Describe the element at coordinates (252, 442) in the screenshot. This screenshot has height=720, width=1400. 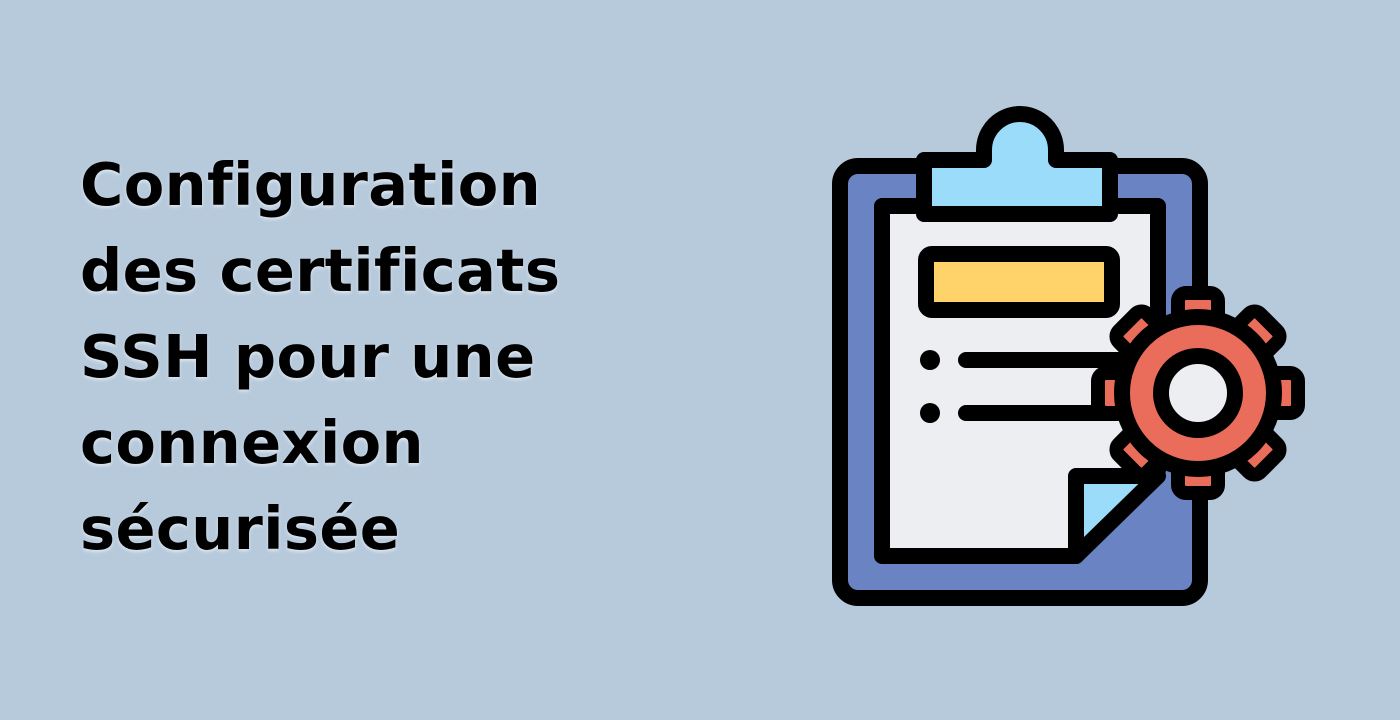
I see `title-line-4: connexion` at that location.